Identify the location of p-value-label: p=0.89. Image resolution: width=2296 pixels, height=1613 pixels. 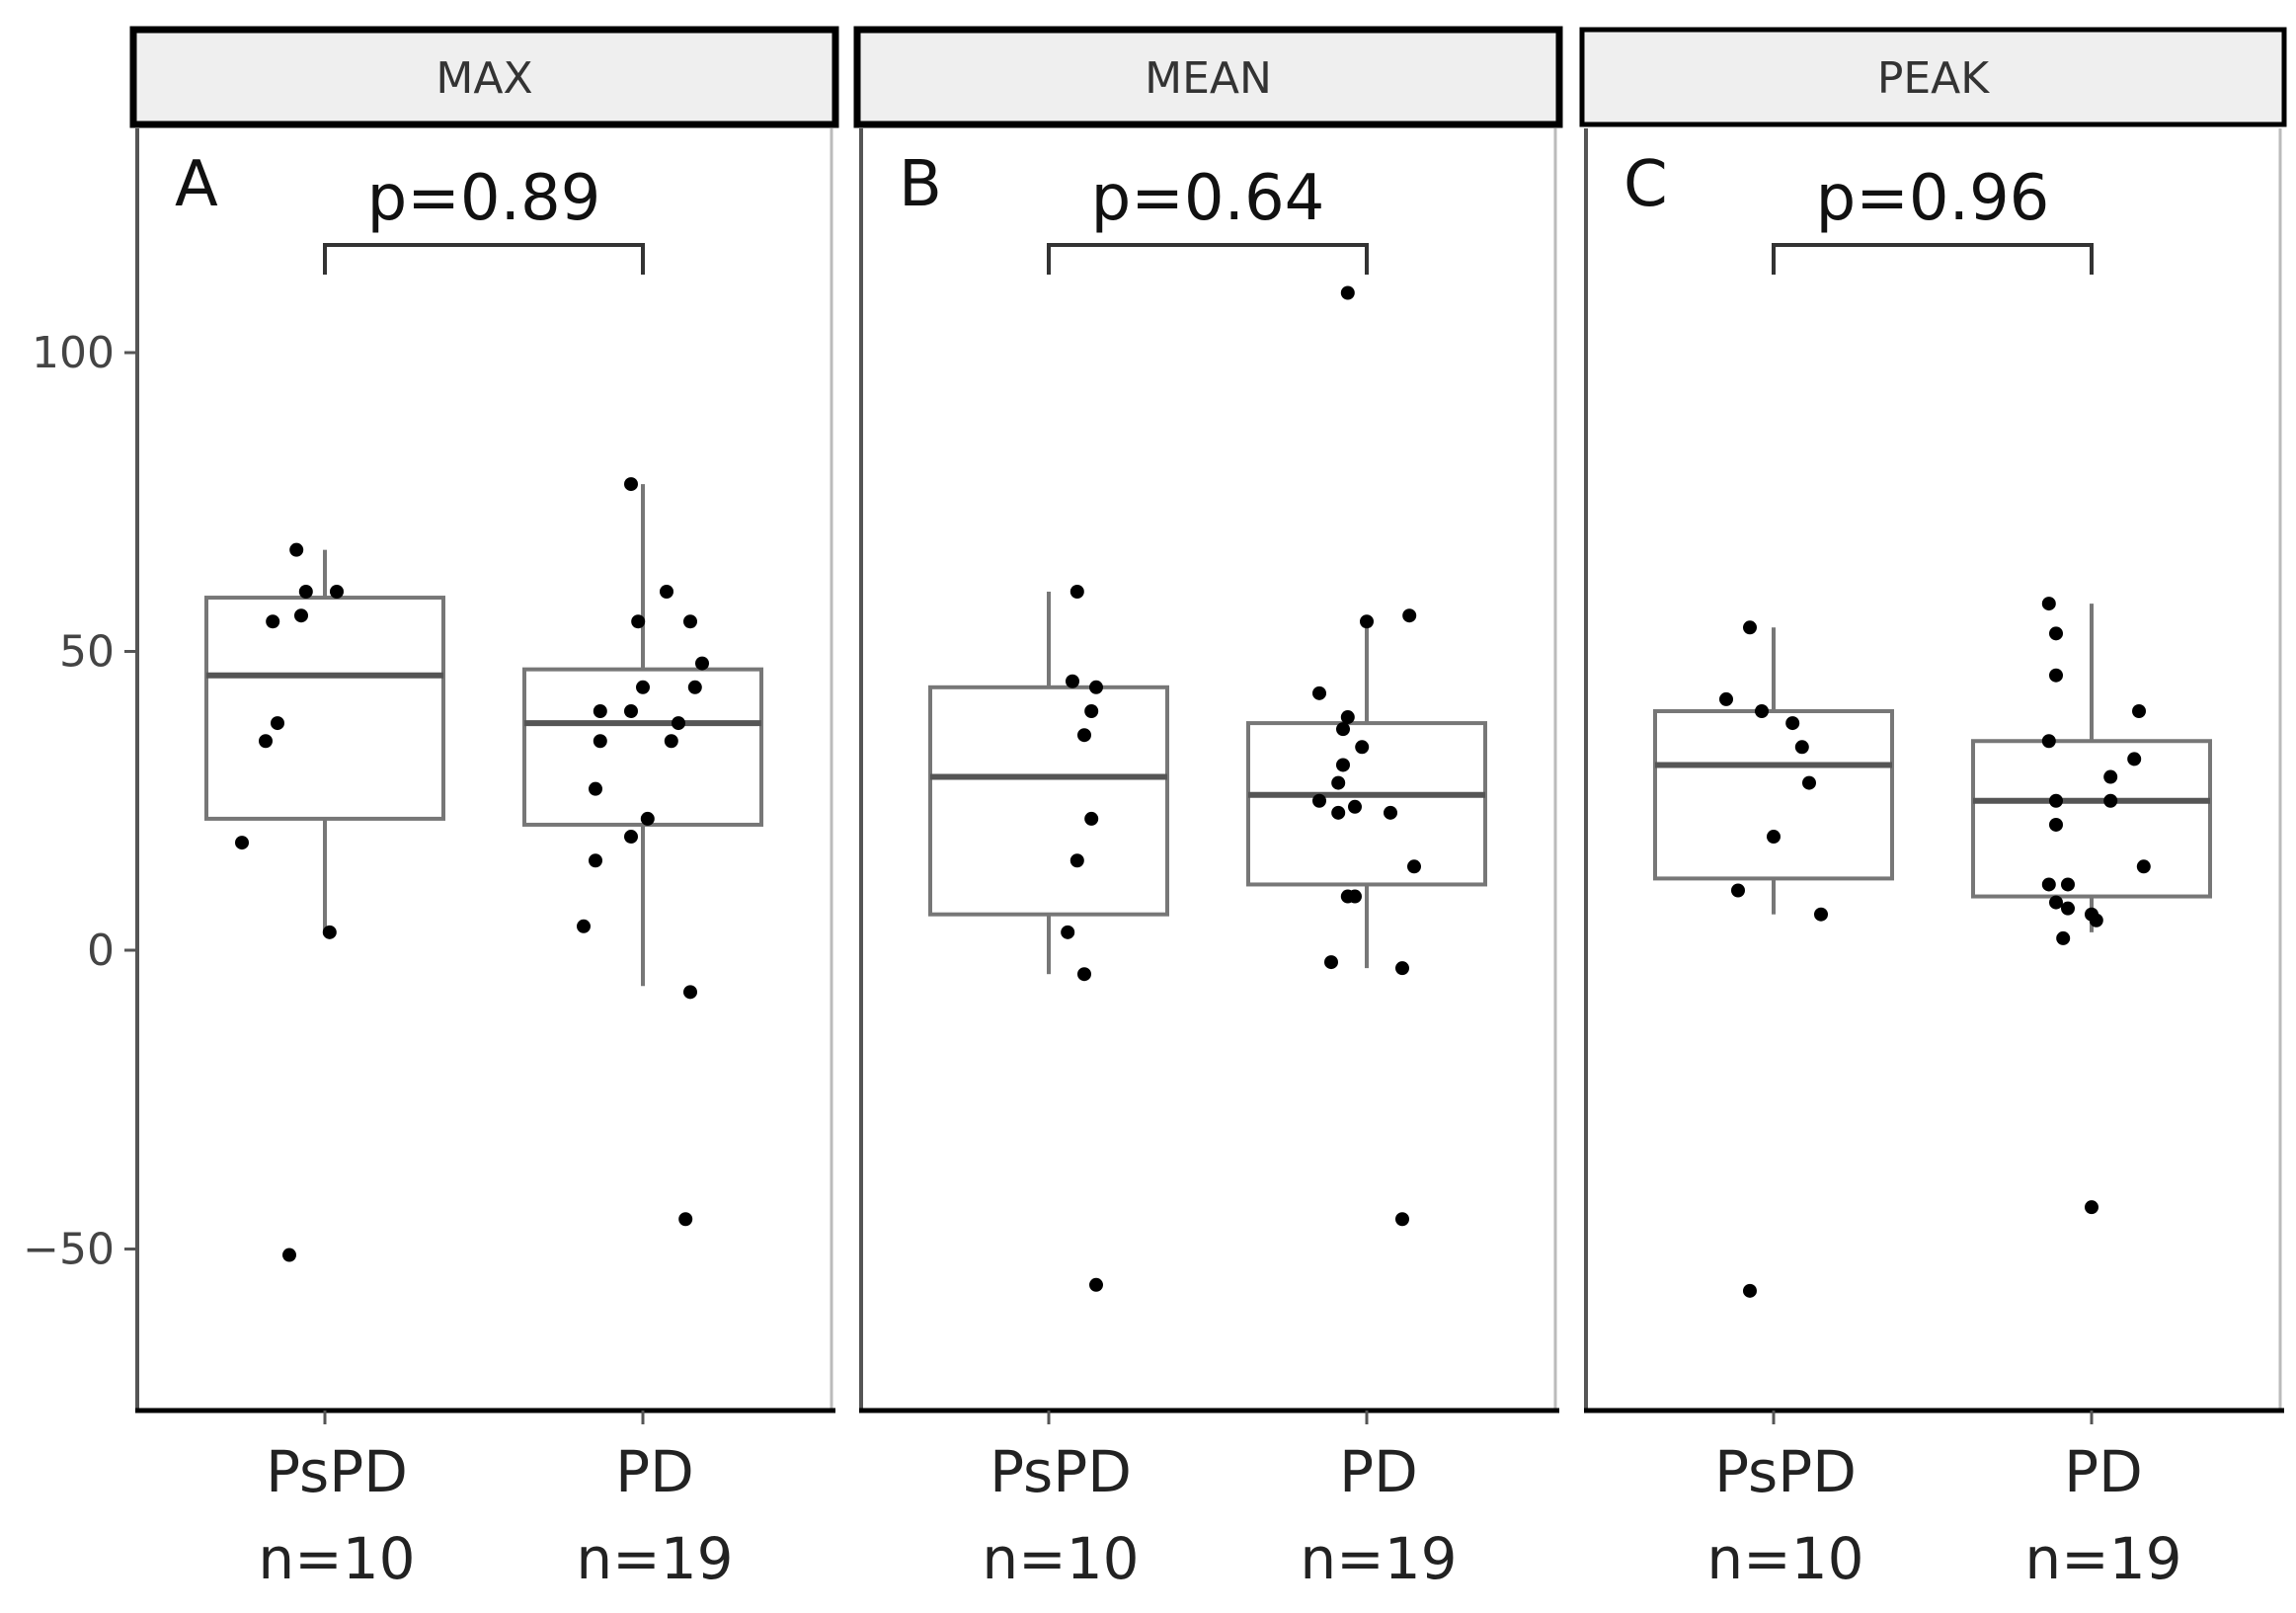
(484, 198).